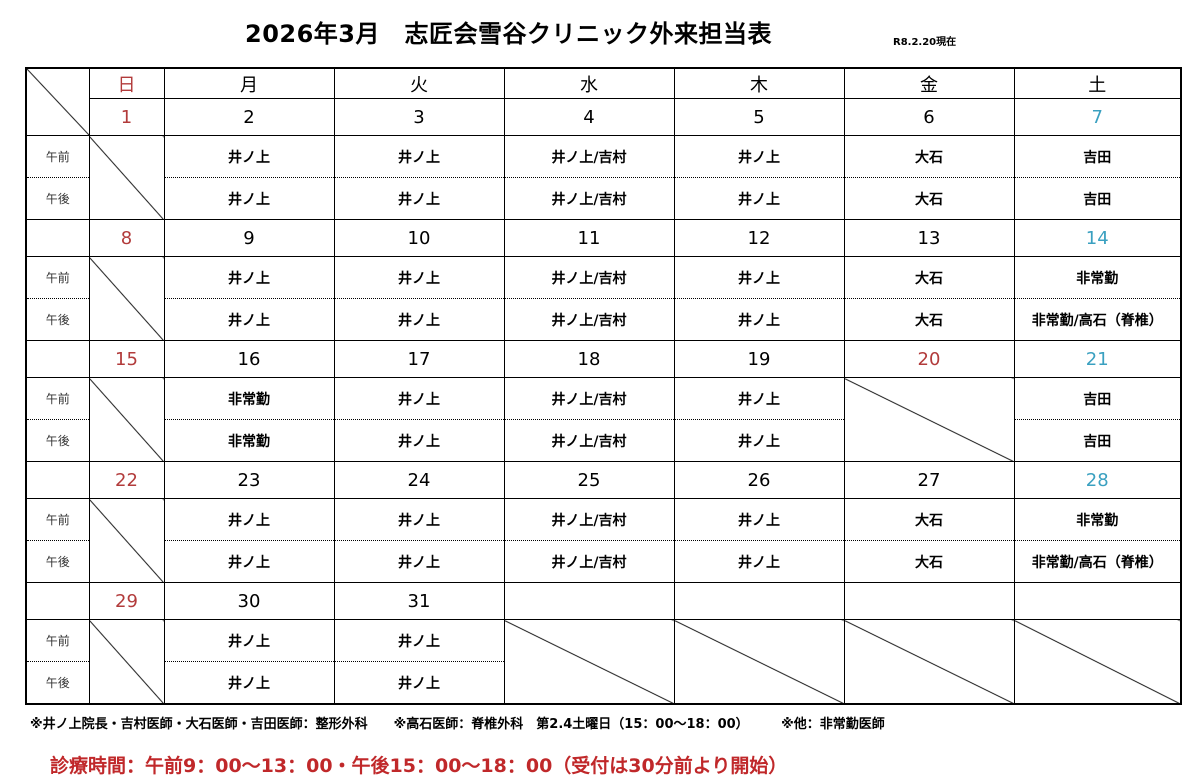 The image size is (1200, 782). Describe the element at coordinates (419, 83) in the screenshot. I see `weekday-header: 火` at that location.